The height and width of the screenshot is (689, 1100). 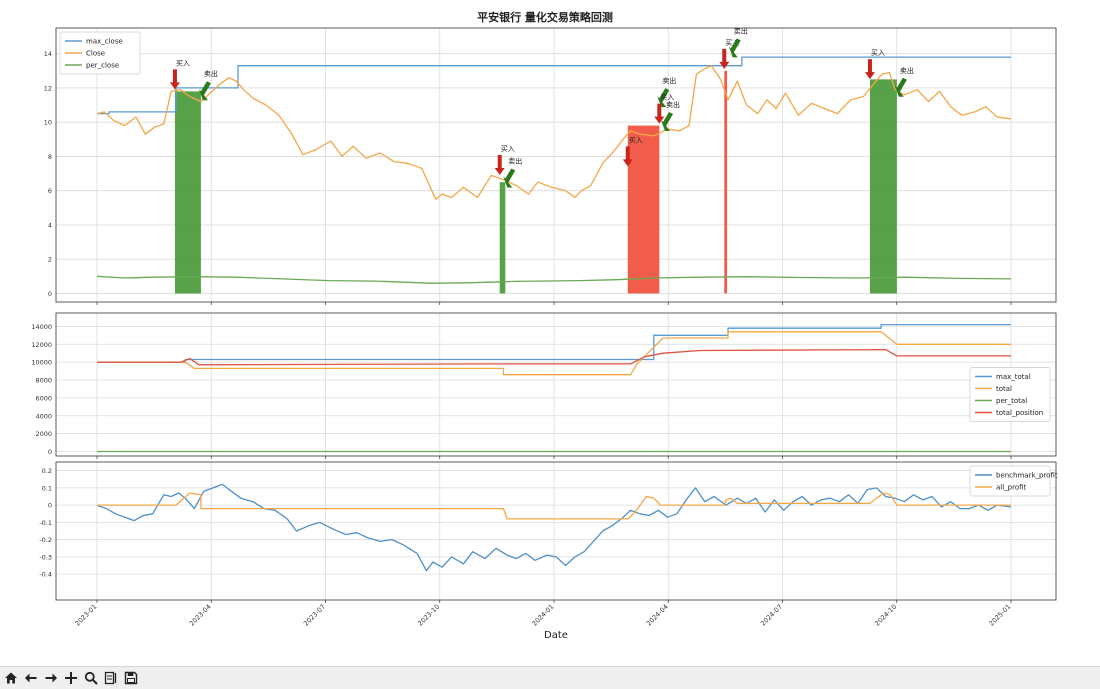 I want to click on plot-toolbar, so click(x=550, y=677).